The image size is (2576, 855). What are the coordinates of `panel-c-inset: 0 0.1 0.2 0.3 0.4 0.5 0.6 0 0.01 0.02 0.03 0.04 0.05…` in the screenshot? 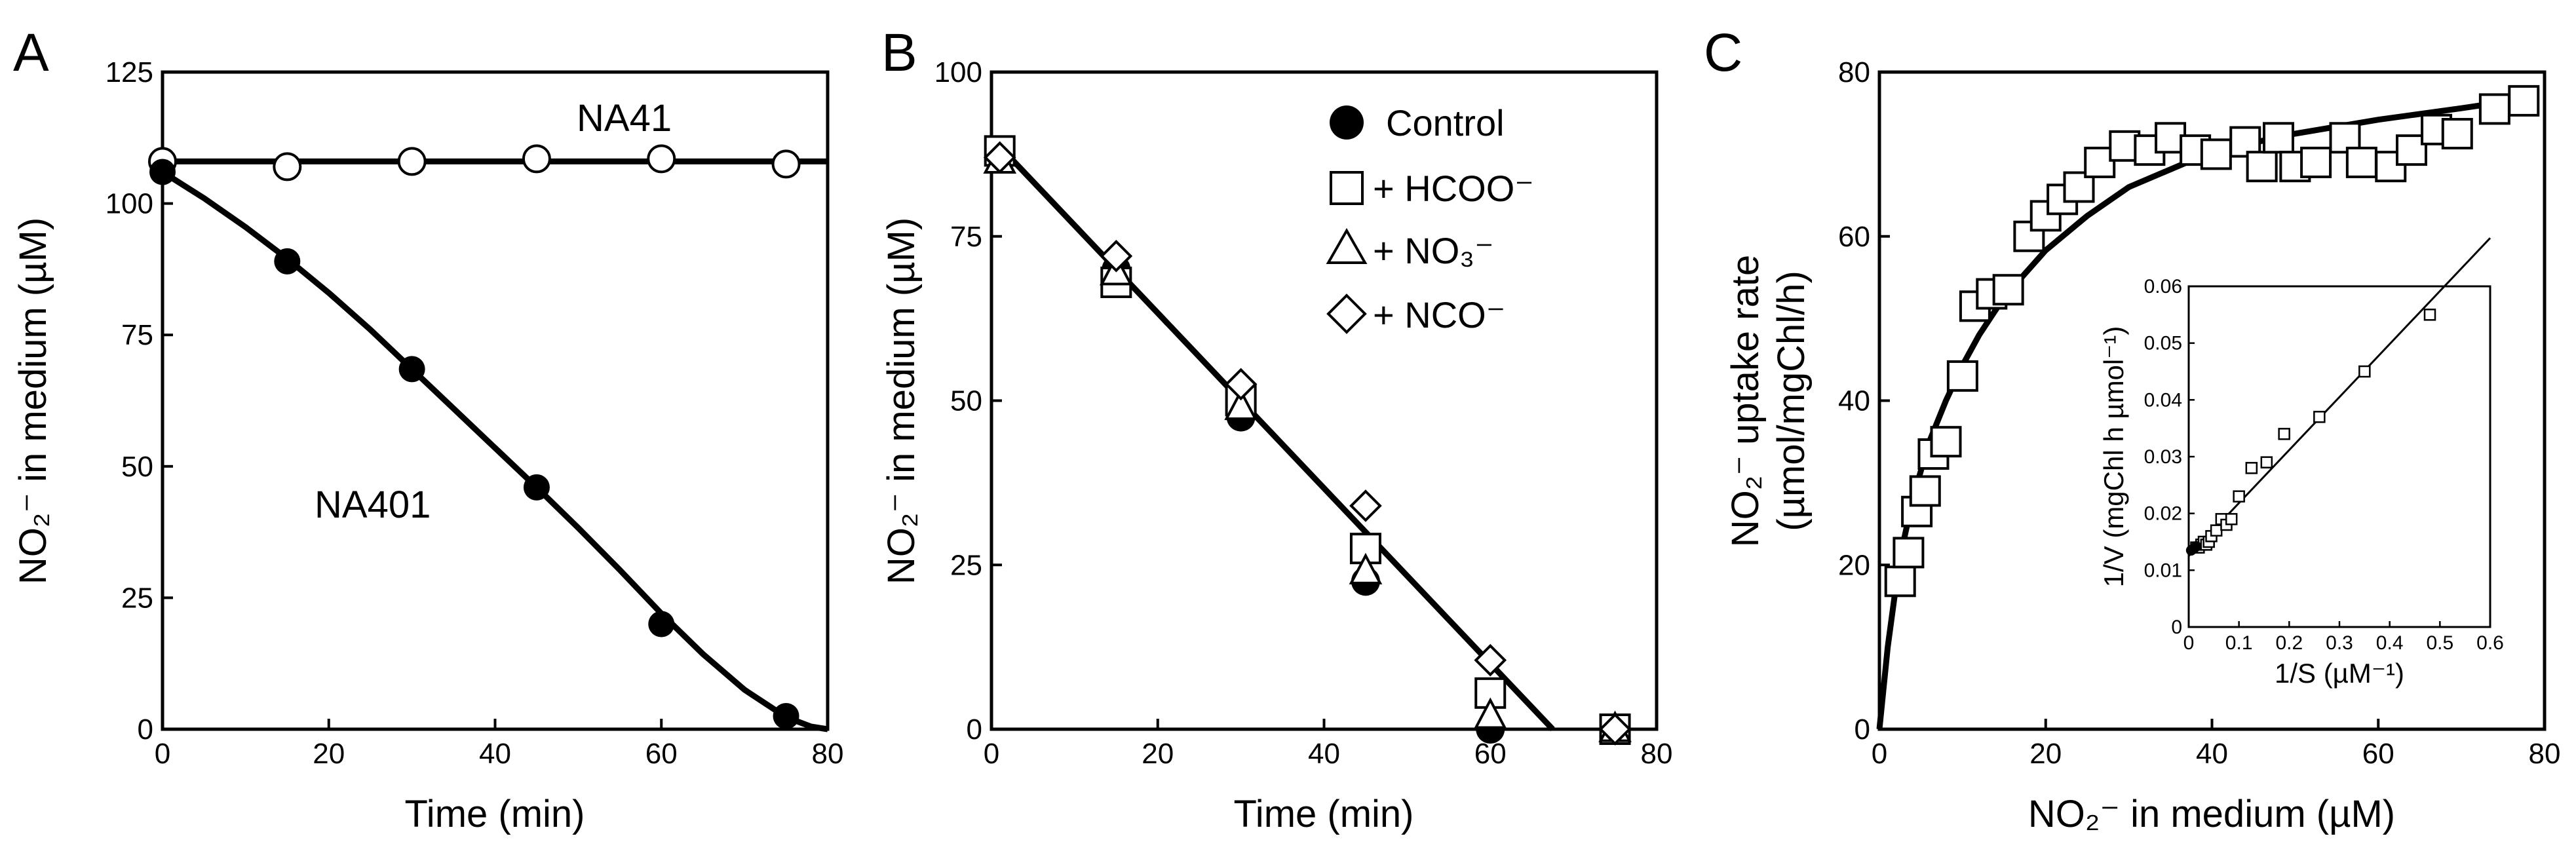 It's located at (2301, 463).